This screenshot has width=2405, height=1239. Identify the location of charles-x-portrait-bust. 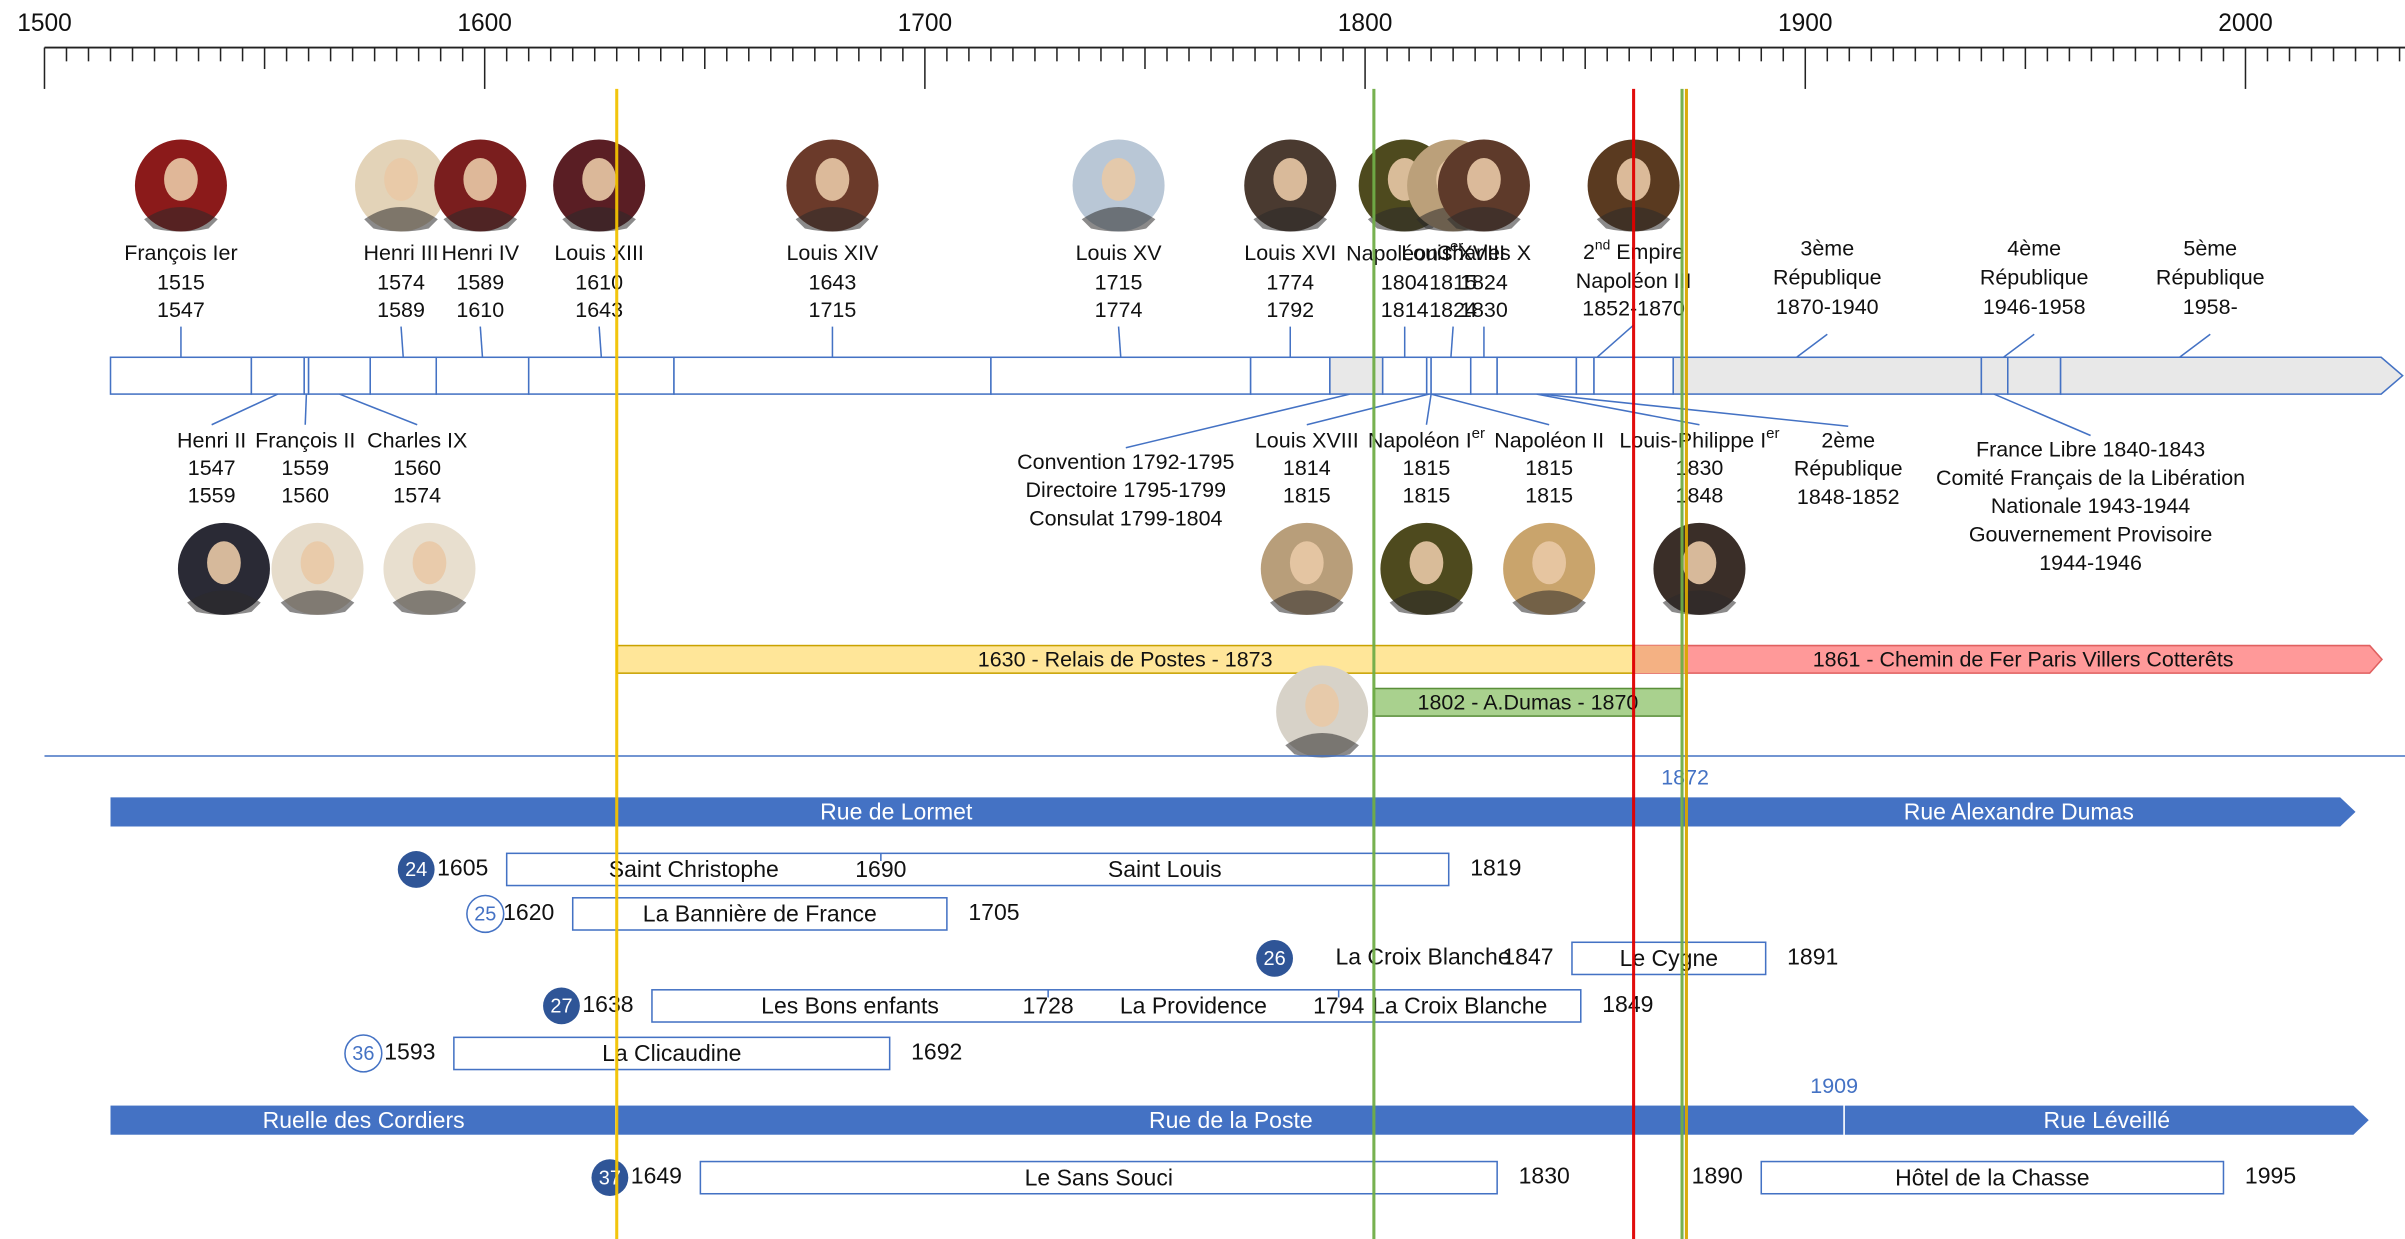
(1484, 219).